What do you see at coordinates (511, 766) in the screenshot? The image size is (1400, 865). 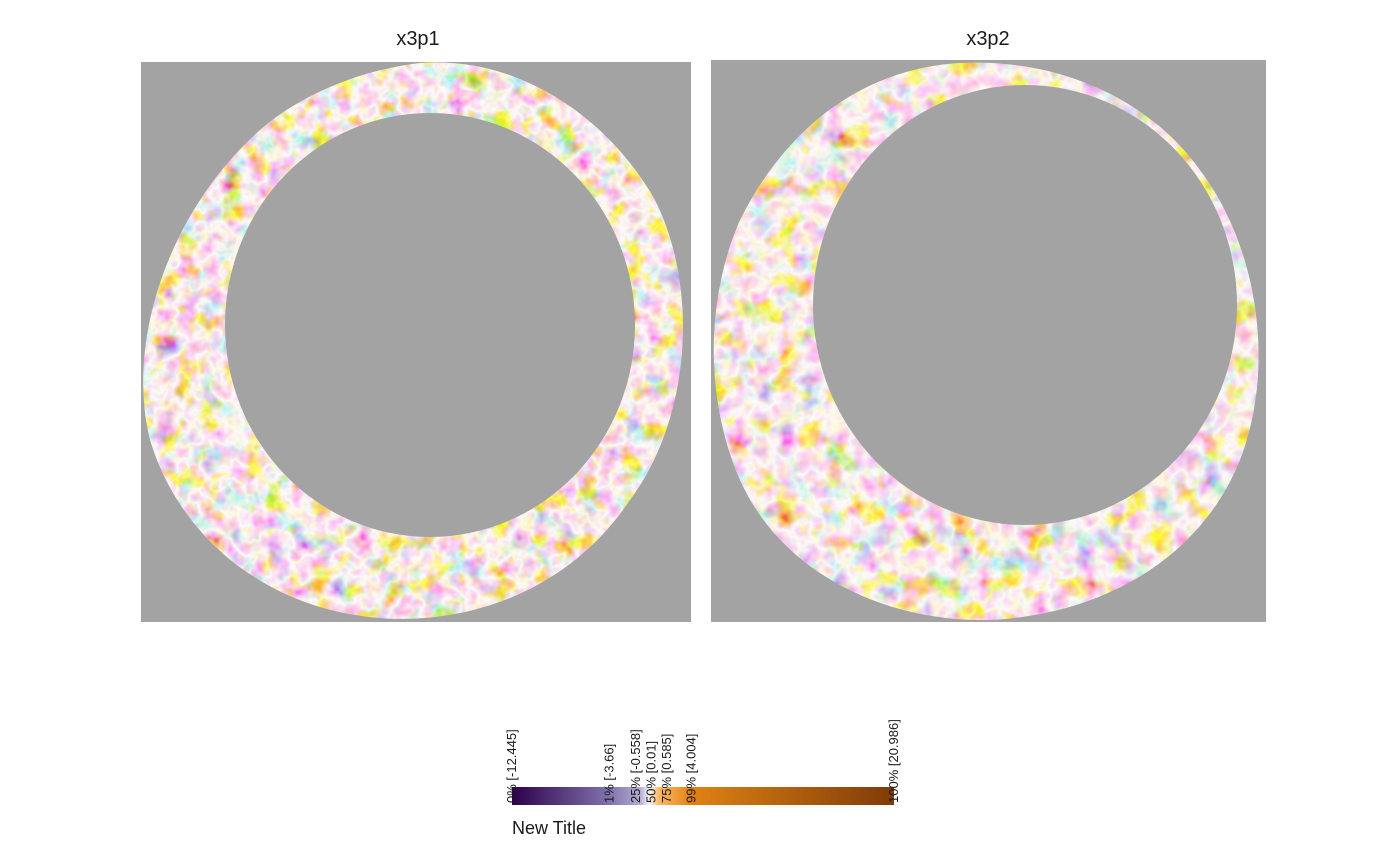 I see `colorbar-tick-label: 0% [-12.445]` at bounding box center [511, 766].